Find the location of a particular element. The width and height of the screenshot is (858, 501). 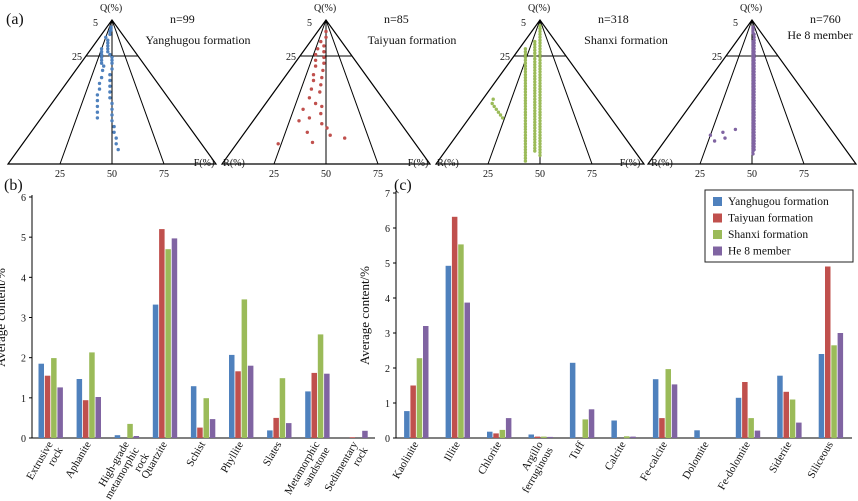

ternary-bottom-tick-50: 50 is located at coordinates (540, 174).